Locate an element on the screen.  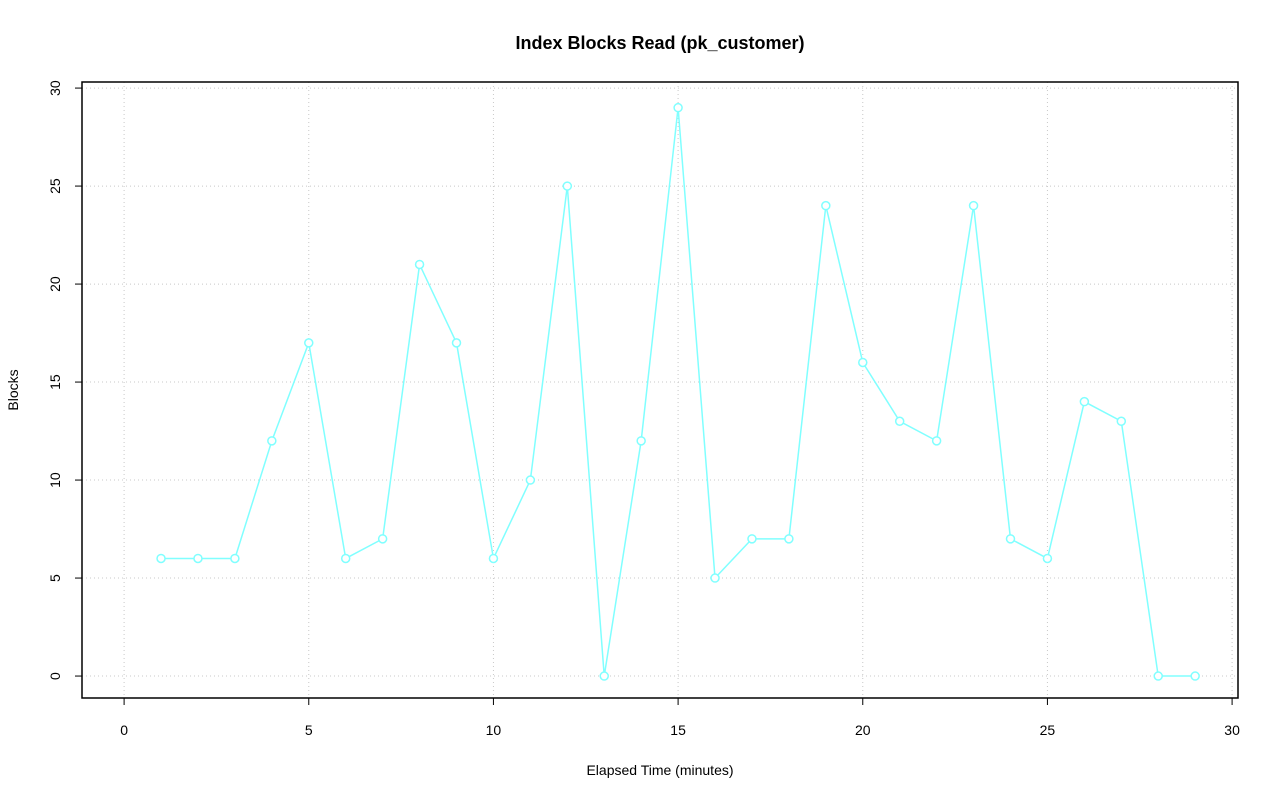
y-tick-label: 25 is located at coordinates (55, 186).